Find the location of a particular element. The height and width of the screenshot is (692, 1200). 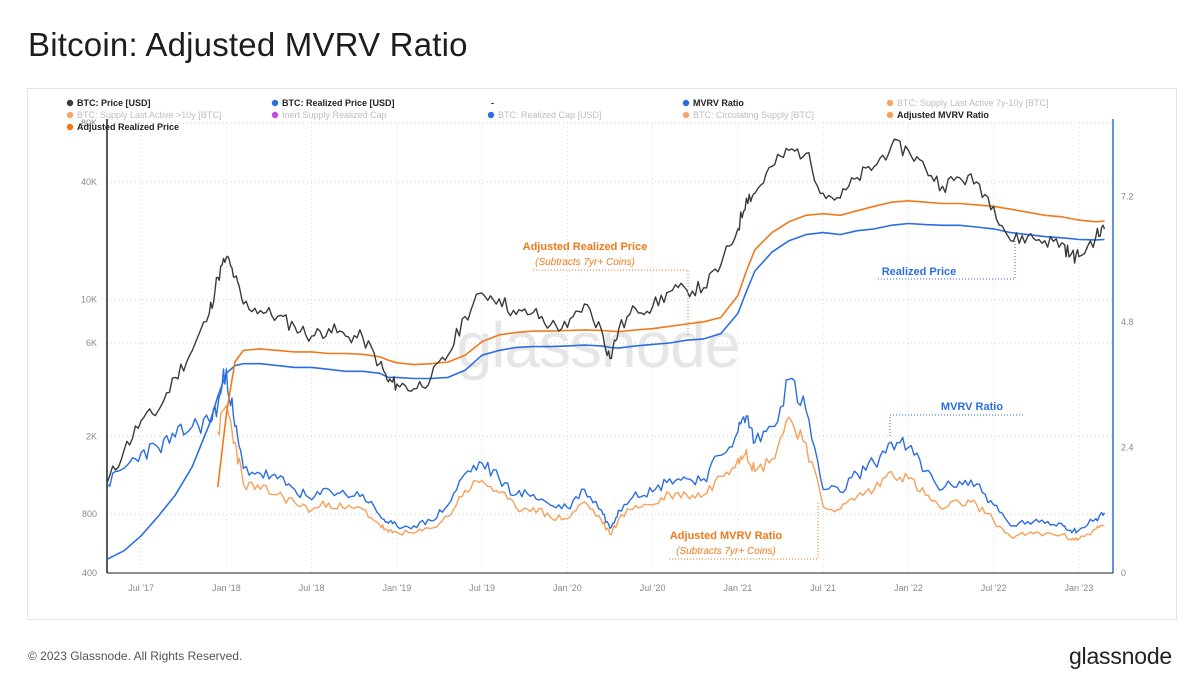

x-tick-label: Jan '21 is located at coordinates (738, 588).